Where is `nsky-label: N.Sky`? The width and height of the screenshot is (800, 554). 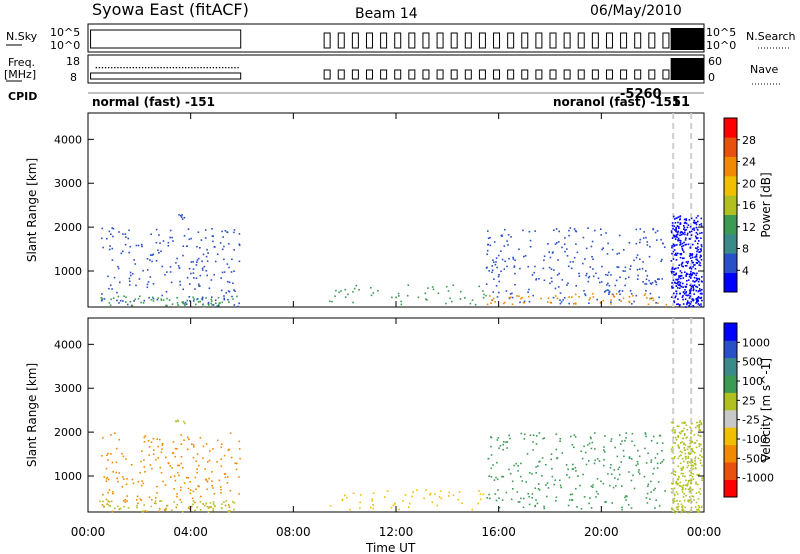 nsky-label: N.Sky is located at coordinates (22, 36).